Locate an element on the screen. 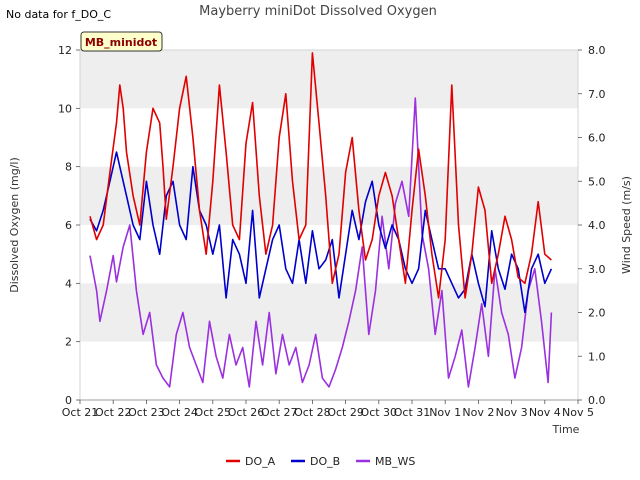 The image size is (640, 480). y-tick-label: 2 is located at coordinates (68, 342).